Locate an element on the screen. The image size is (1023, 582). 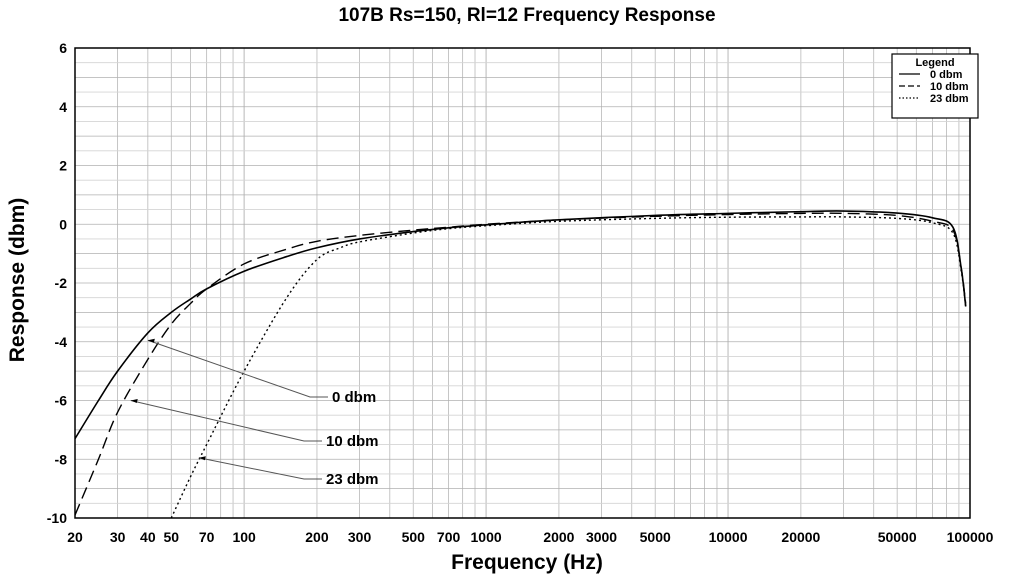
y-axis-ticks: 6 4 2 0 -2 -4 -6 -8 -10 is located at coordinates (57, 283).